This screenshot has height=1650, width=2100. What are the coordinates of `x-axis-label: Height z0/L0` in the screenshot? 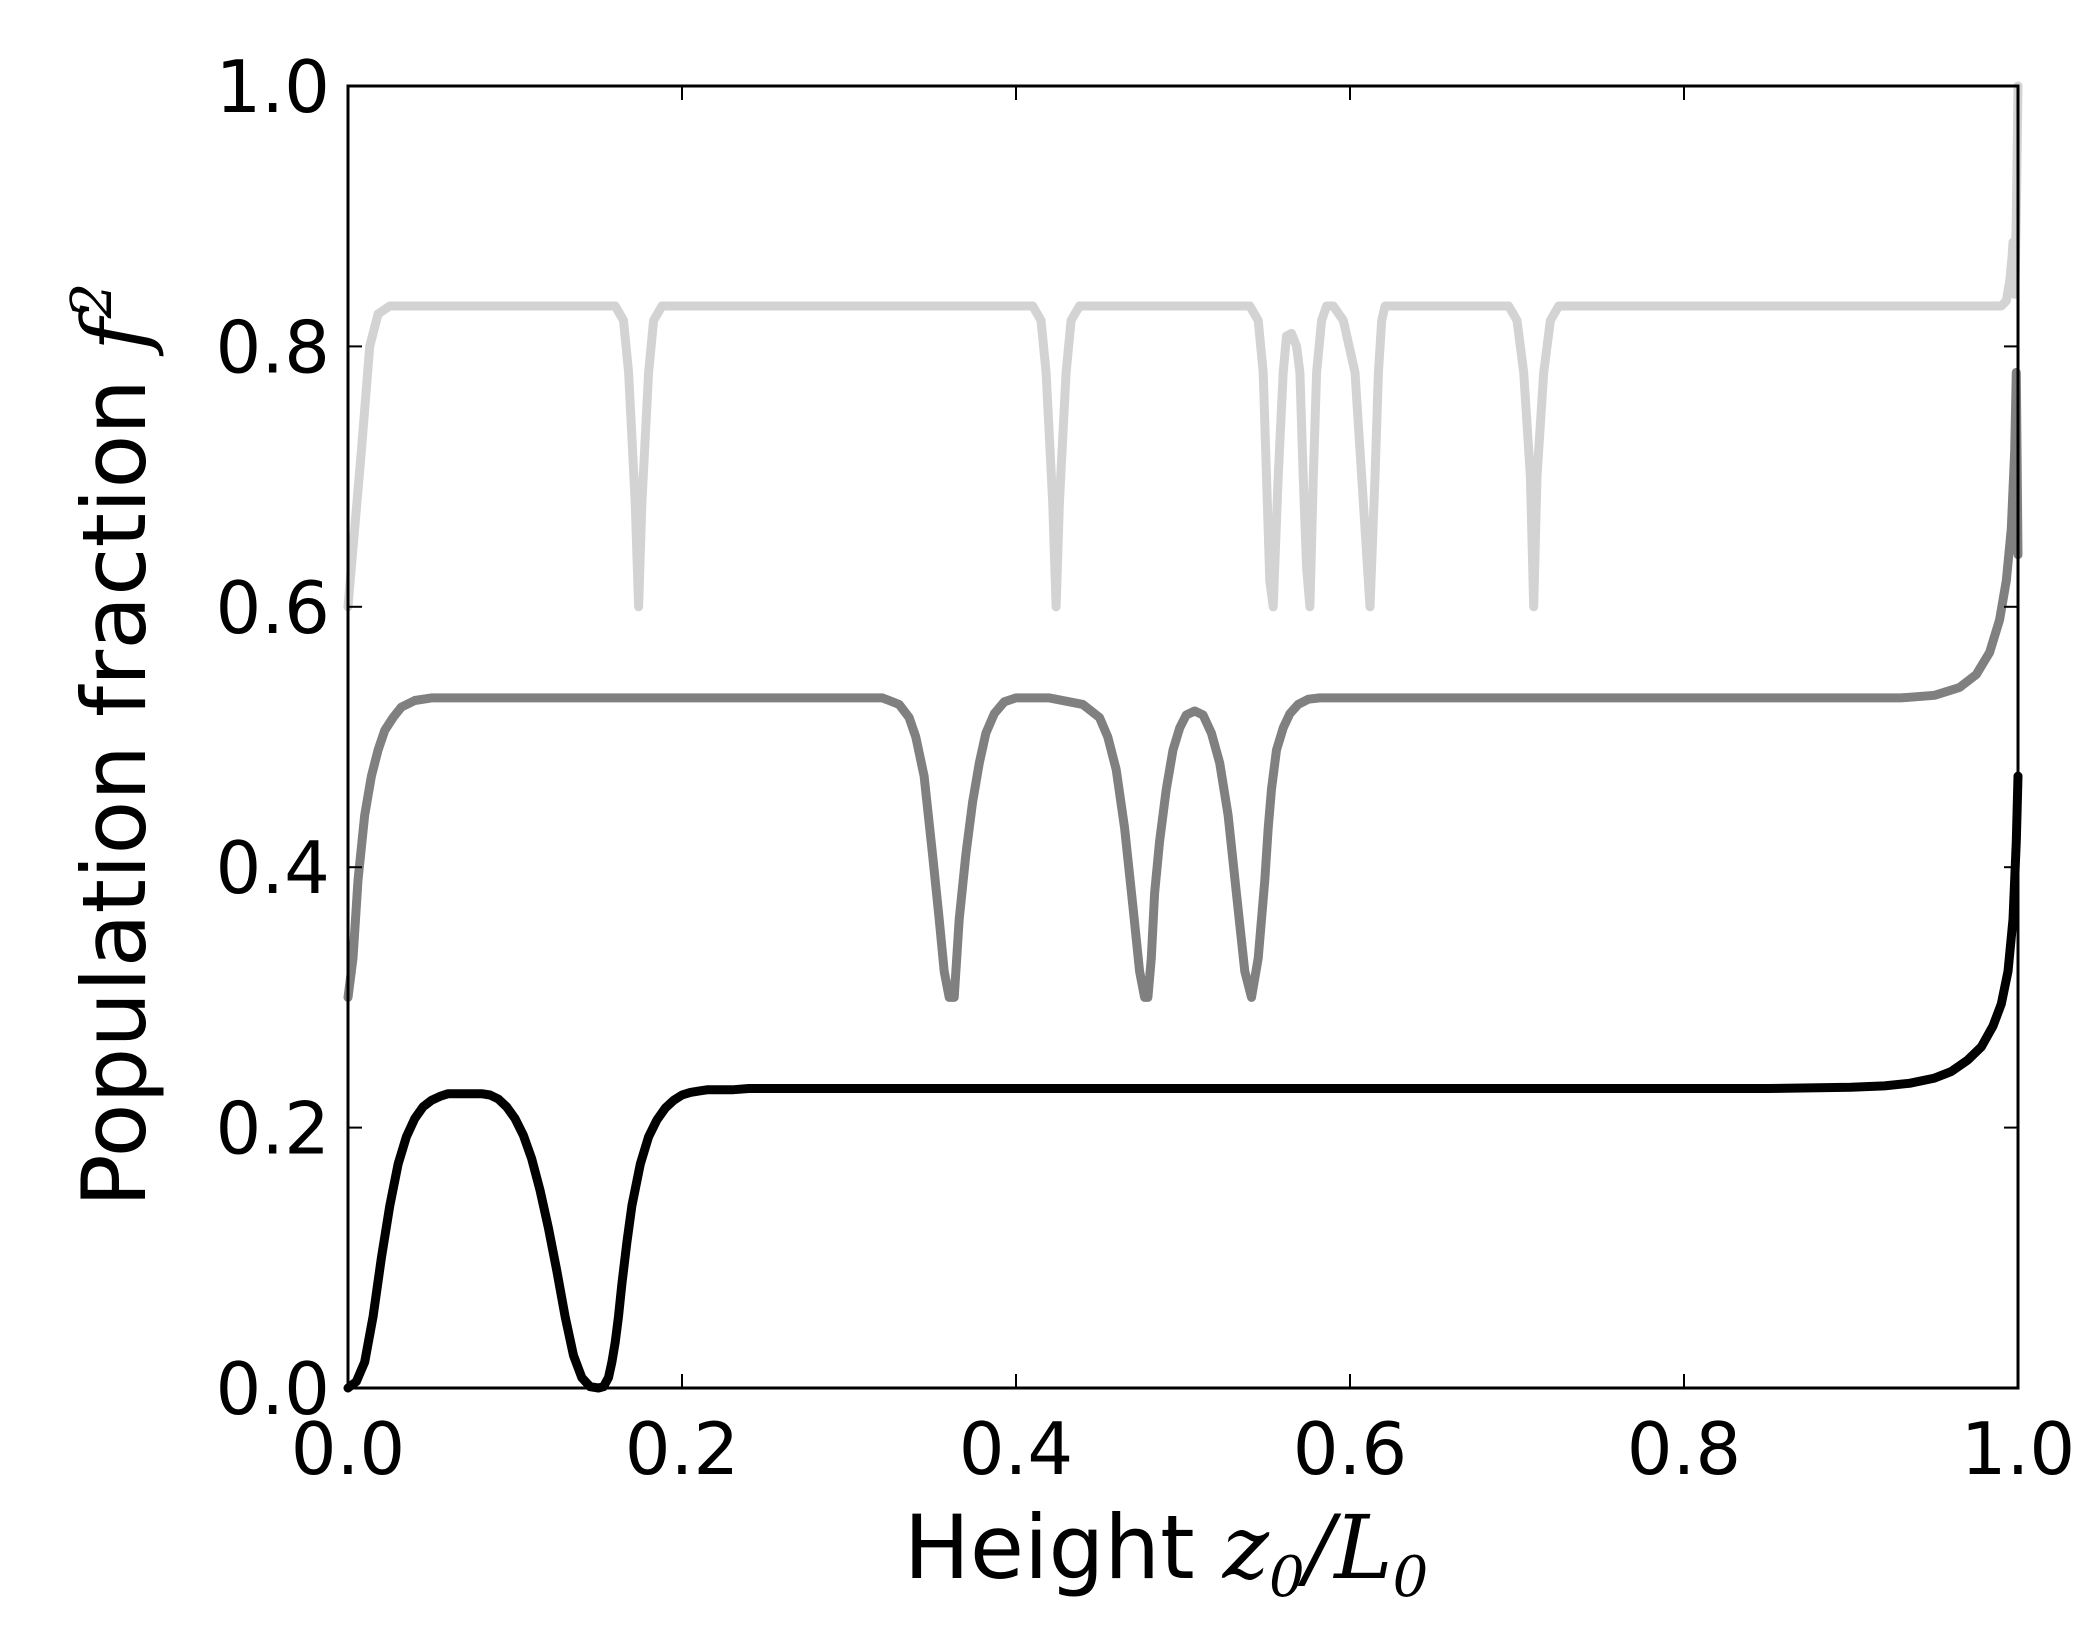 It's located at (1166, 1553).